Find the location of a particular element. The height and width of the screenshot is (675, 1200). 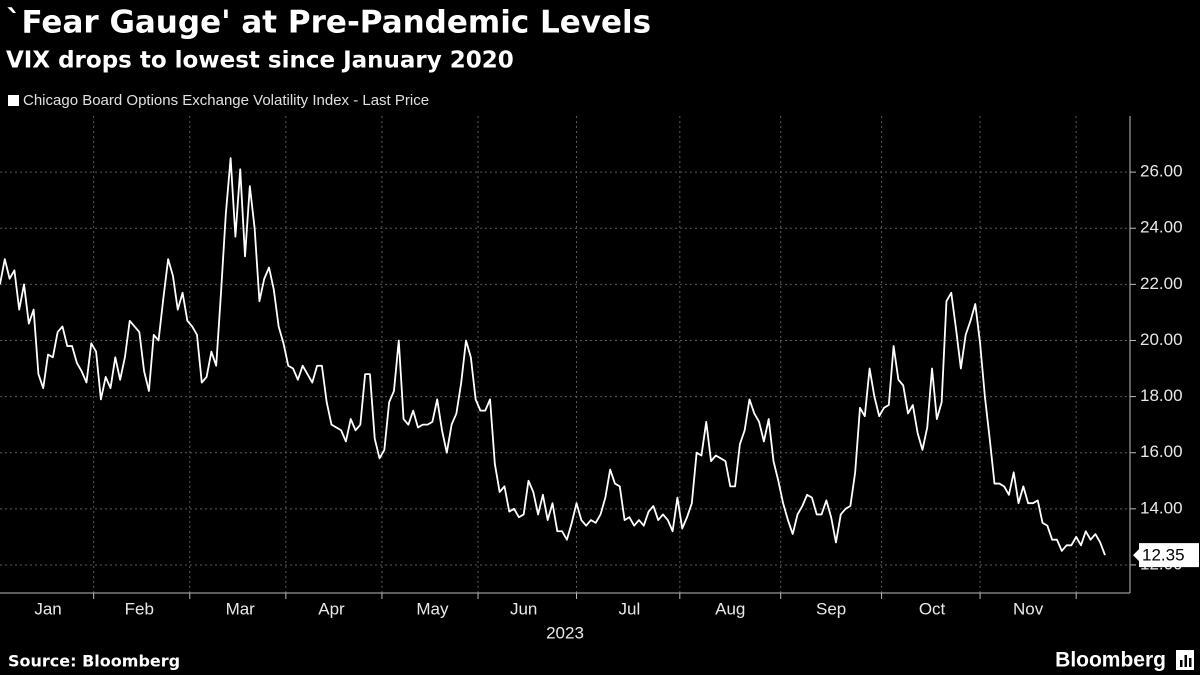

x-tick-label: Sep is located at coordinates (831, 608).